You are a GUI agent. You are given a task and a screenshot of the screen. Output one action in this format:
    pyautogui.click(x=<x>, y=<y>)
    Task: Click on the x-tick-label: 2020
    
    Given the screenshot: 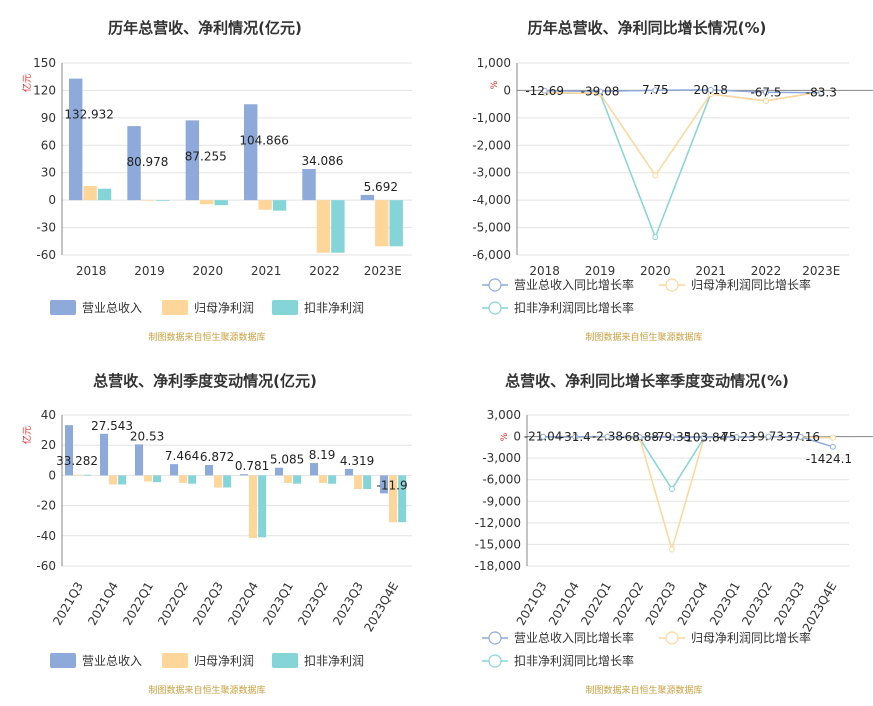 What is the action you would take?
    pyautogui.click(x=655, y=271)
    